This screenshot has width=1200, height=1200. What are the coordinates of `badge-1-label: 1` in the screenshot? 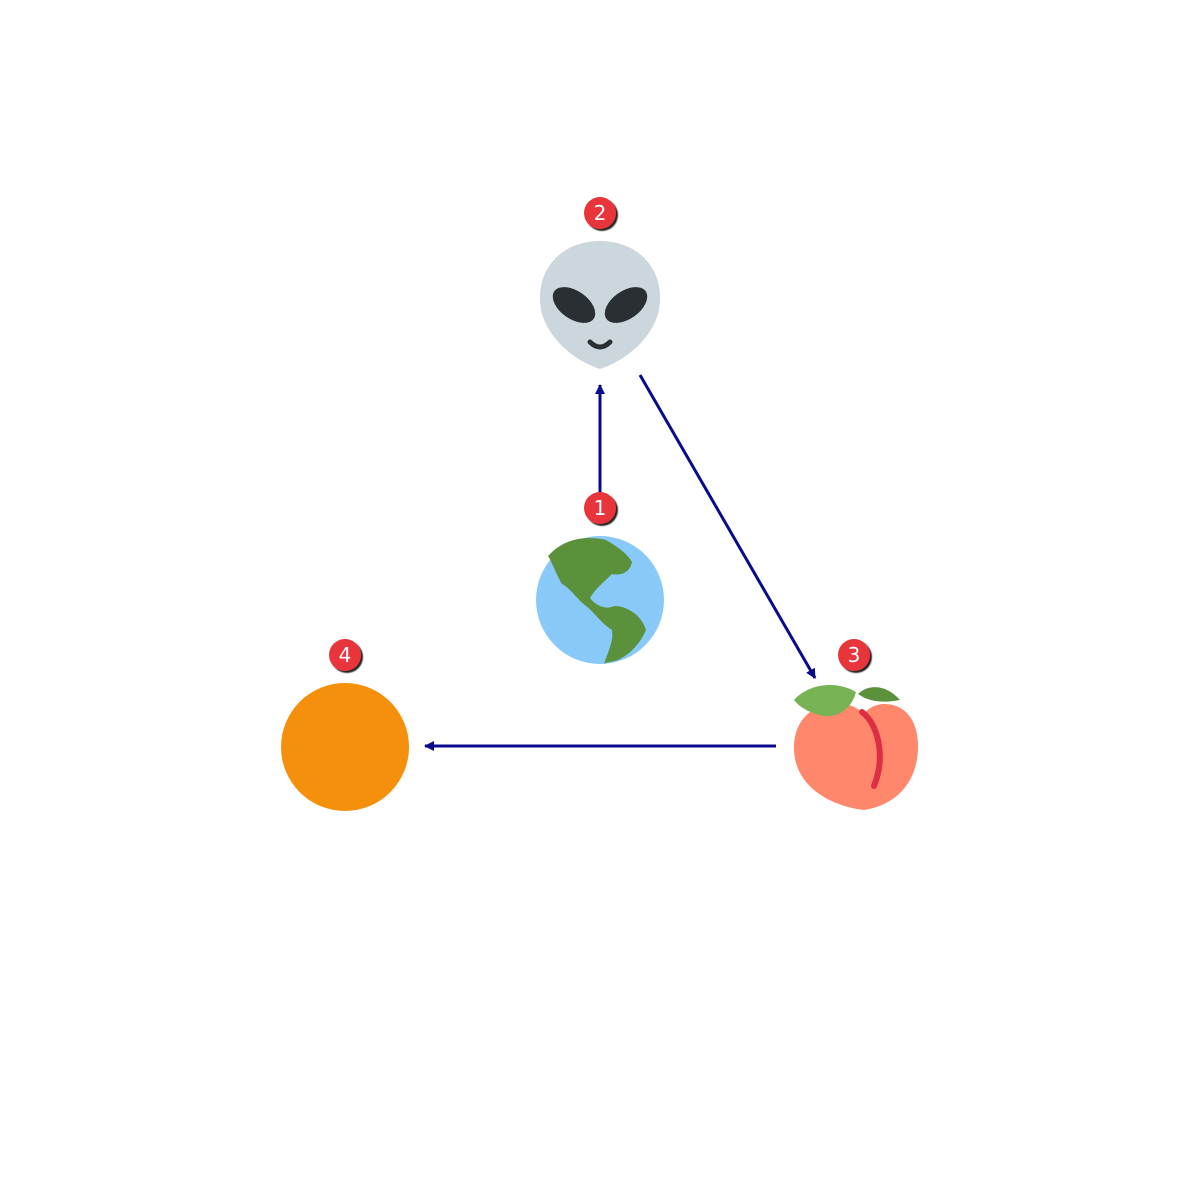 It's located at (600, 508).